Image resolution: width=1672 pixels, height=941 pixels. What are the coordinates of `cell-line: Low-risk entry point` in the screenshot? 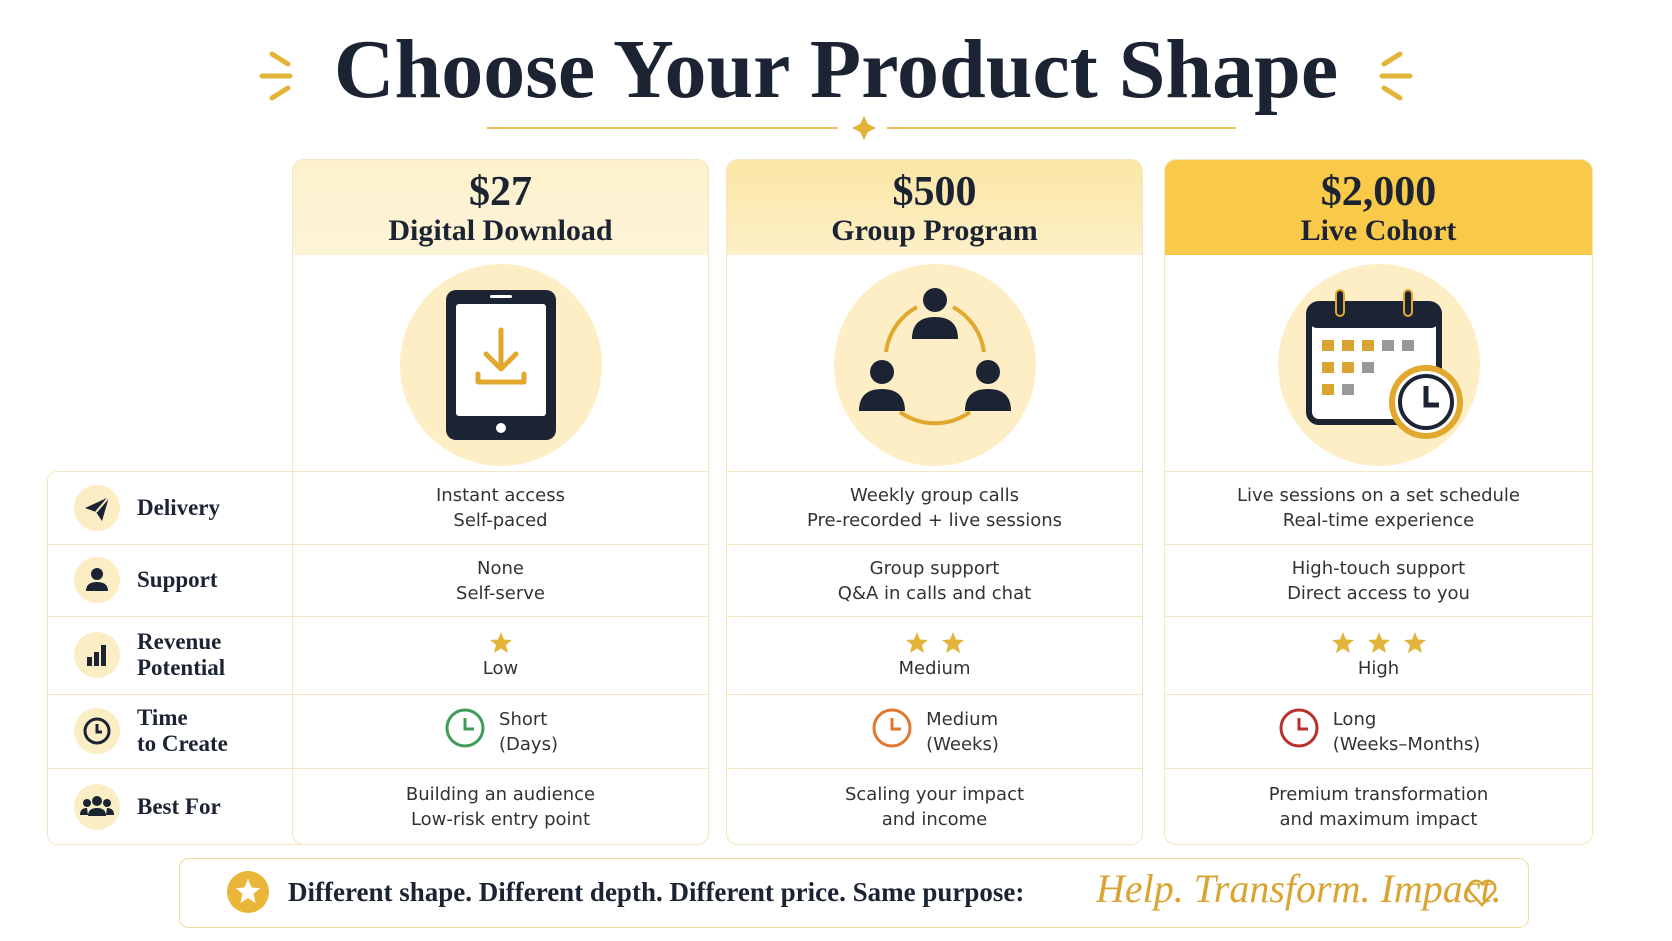 It's located at (500, 819).